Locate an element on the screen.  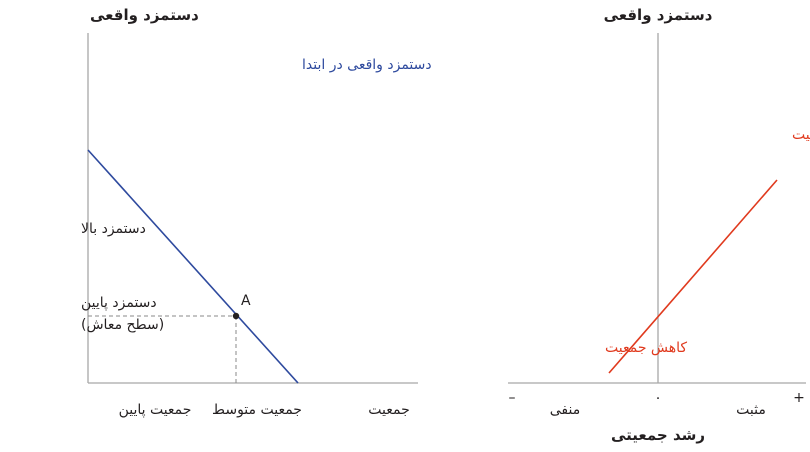
point-a-label: A is located at coordinates (246, 301).